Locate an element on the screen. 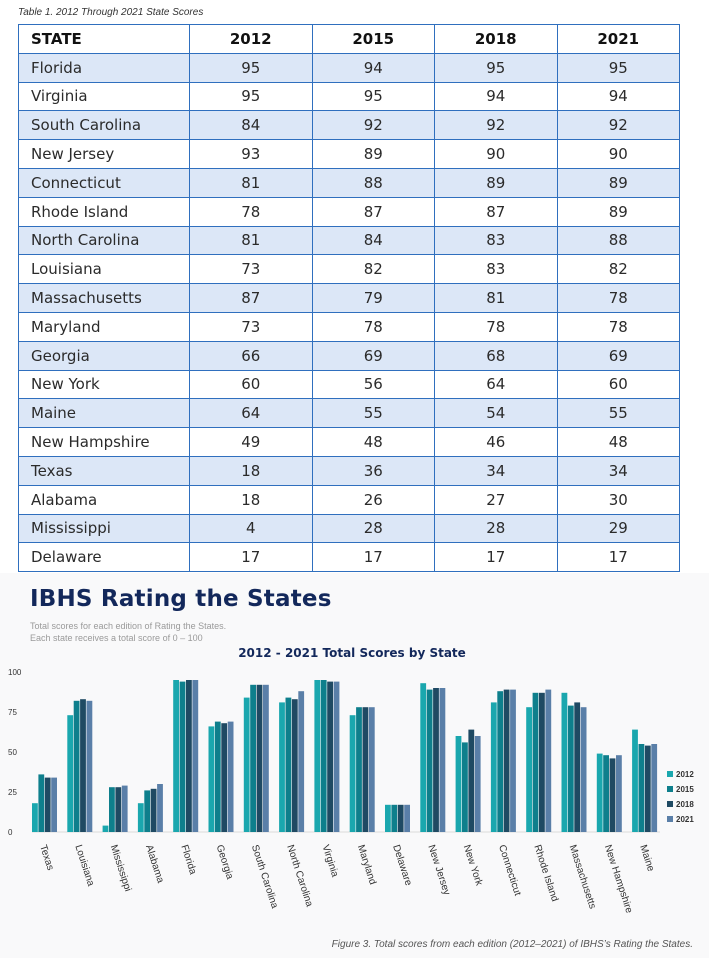 This screenshot has width=709, height=958. score-cell-2012: 87 is located at coordinates (251, 298).